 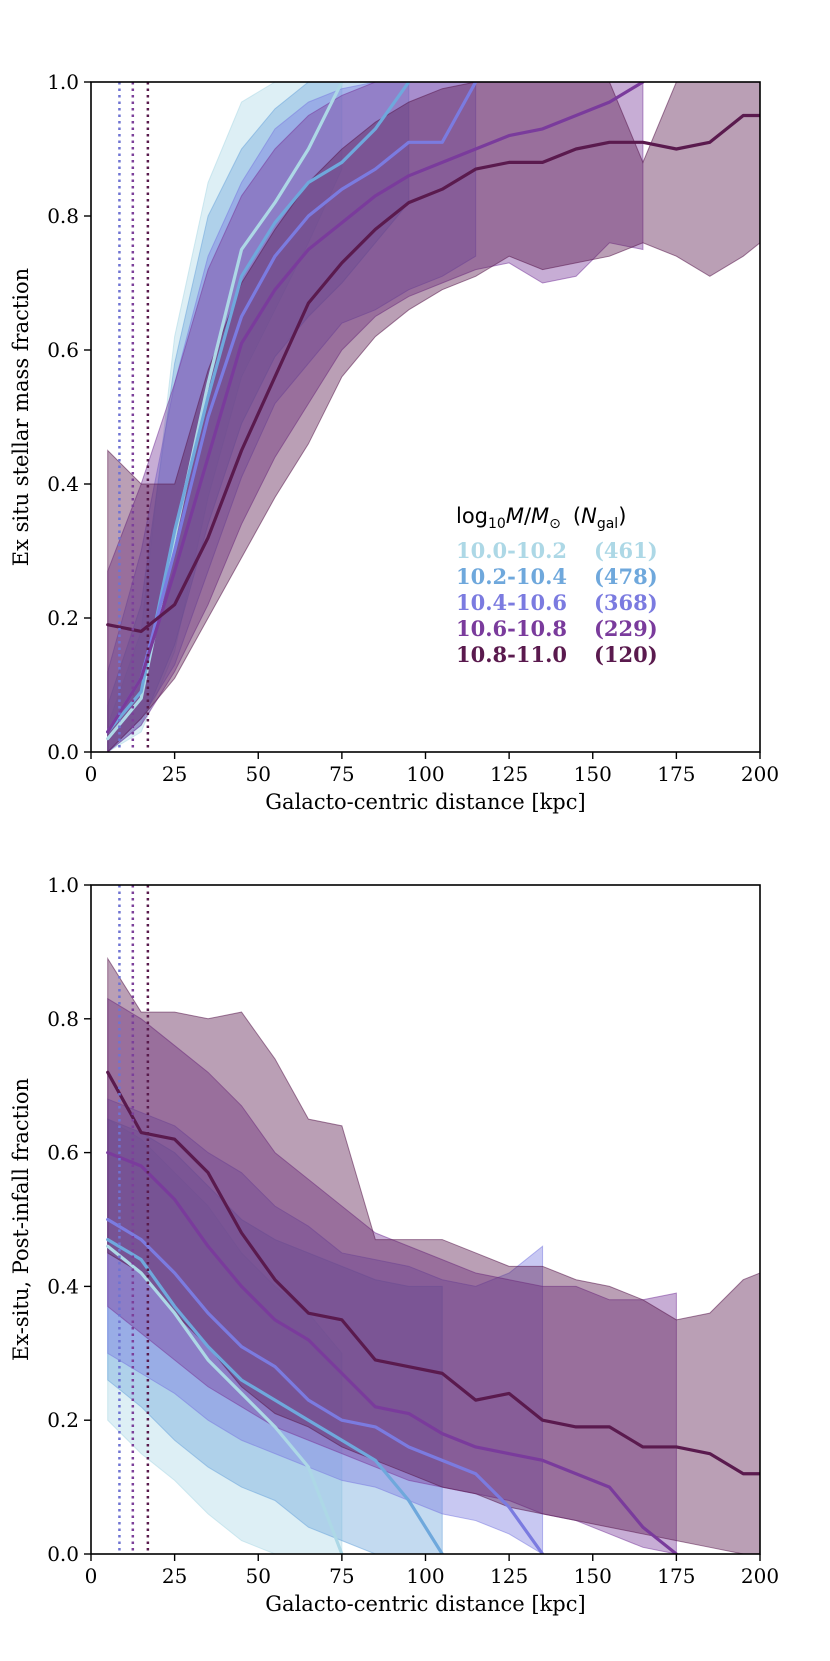 What do you see at coordinates (541, 518) in the screenshot?
I see `legend-title: log10M/M⊙ (Ngal)` at bounding box center [541, 518].